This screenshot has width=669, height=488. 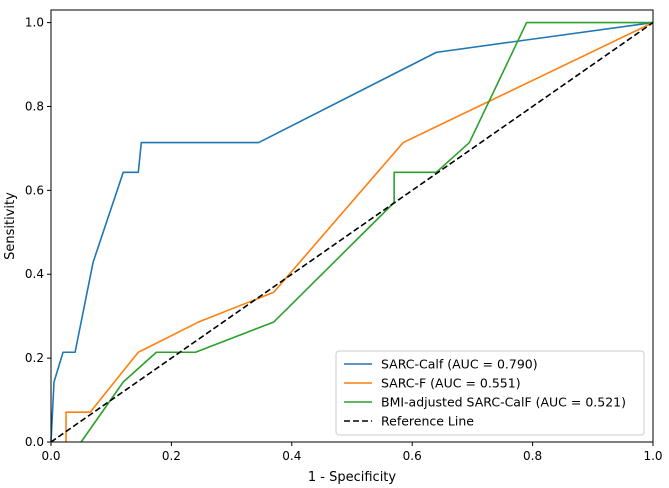 I want to click on x-tick-label: 0.4, so click(x=291, y=456).